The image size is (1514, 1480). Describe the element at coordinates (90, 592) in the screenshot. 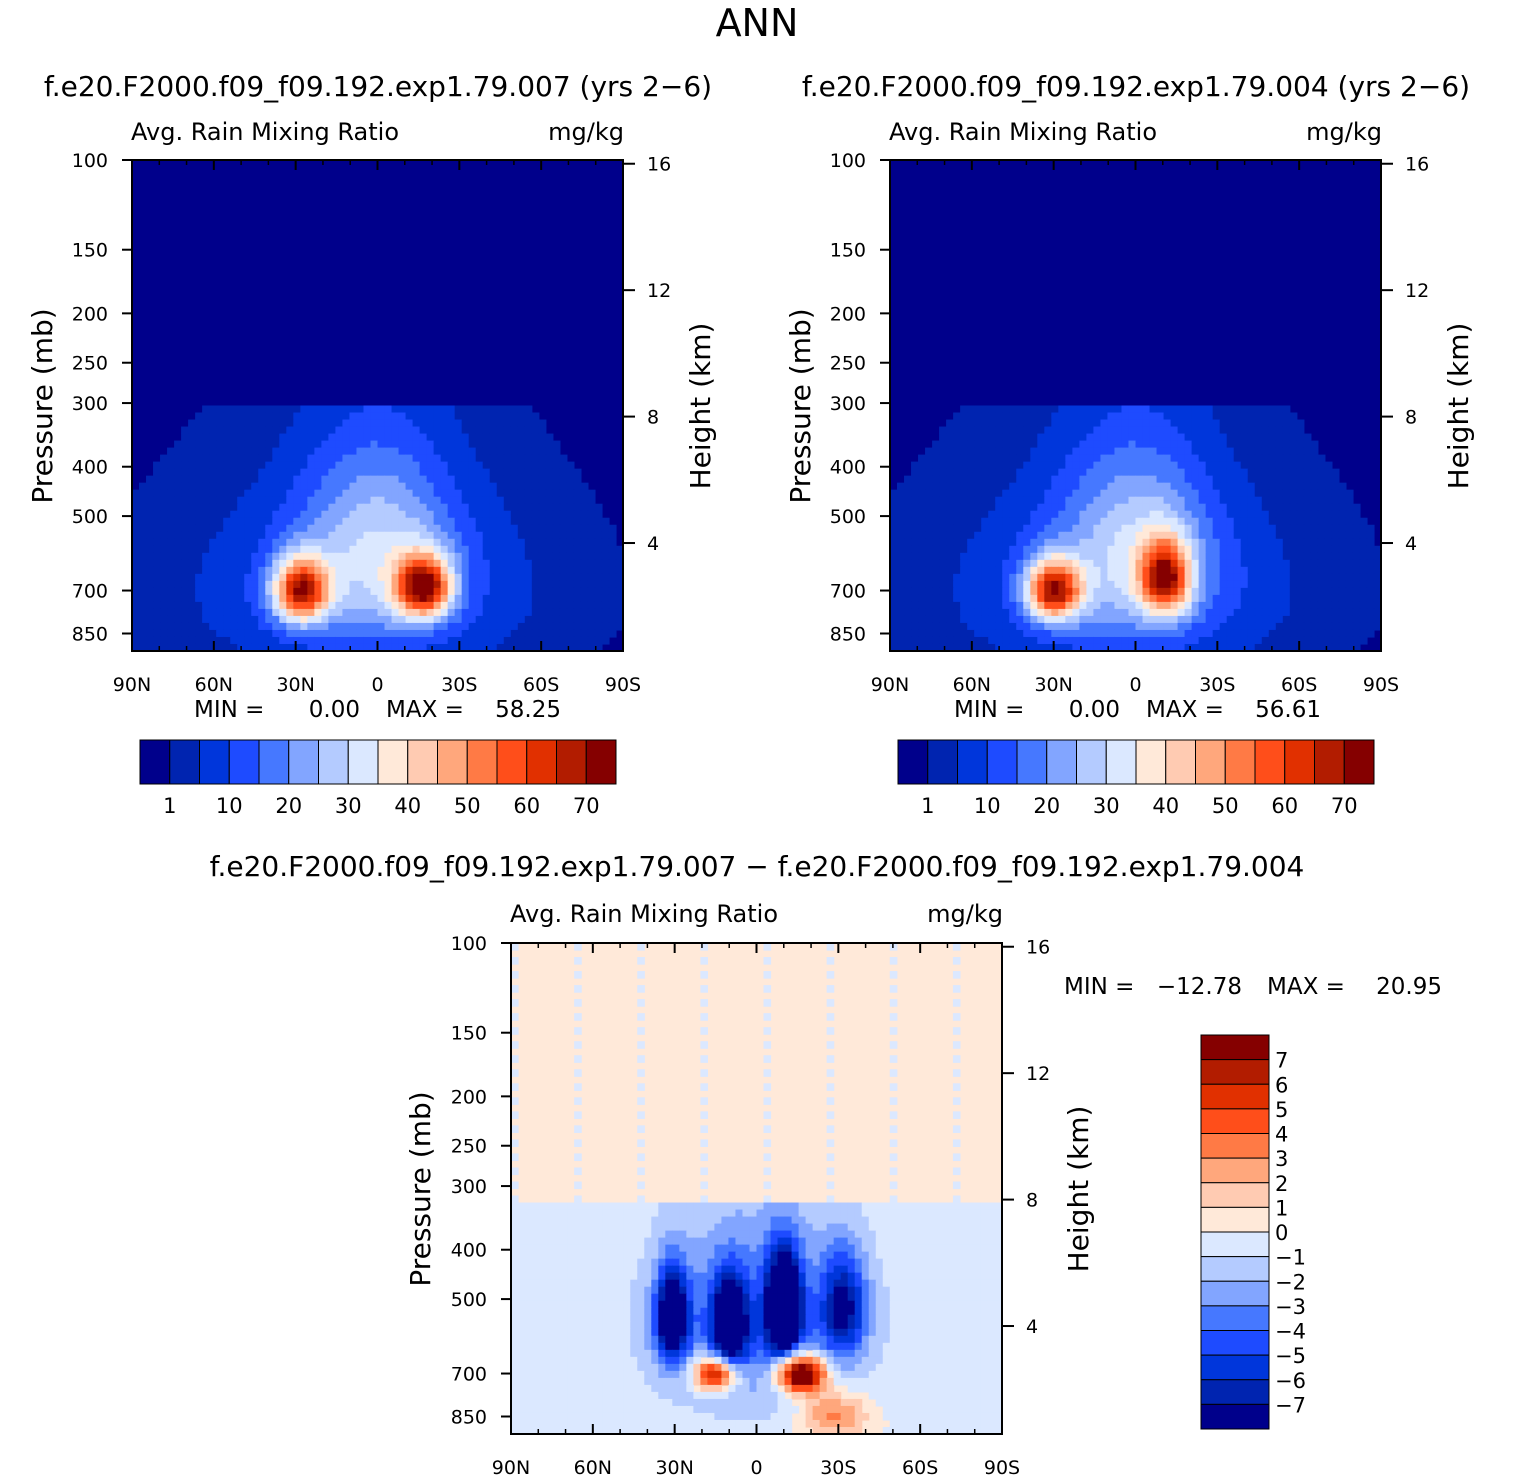

I see `case1-ytick-label: 700` at that location.